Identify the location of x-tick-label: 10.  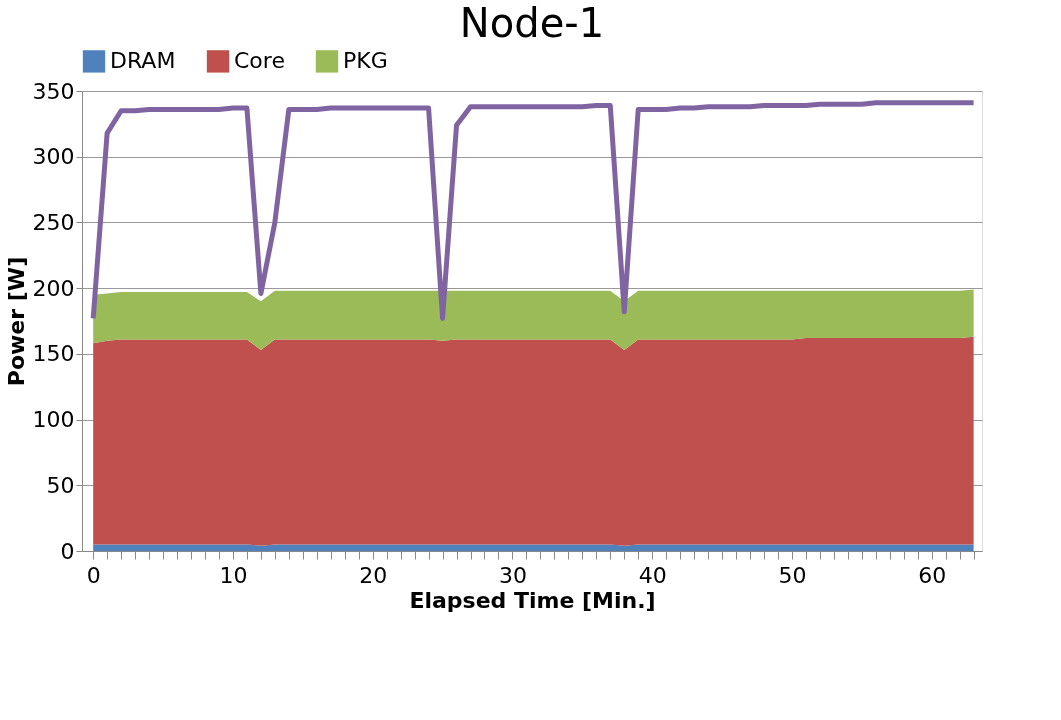
(233, 575).